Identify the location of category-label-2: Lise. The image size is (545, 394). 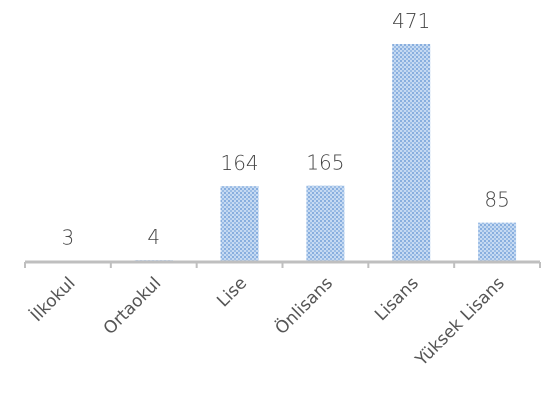
(232, 292).